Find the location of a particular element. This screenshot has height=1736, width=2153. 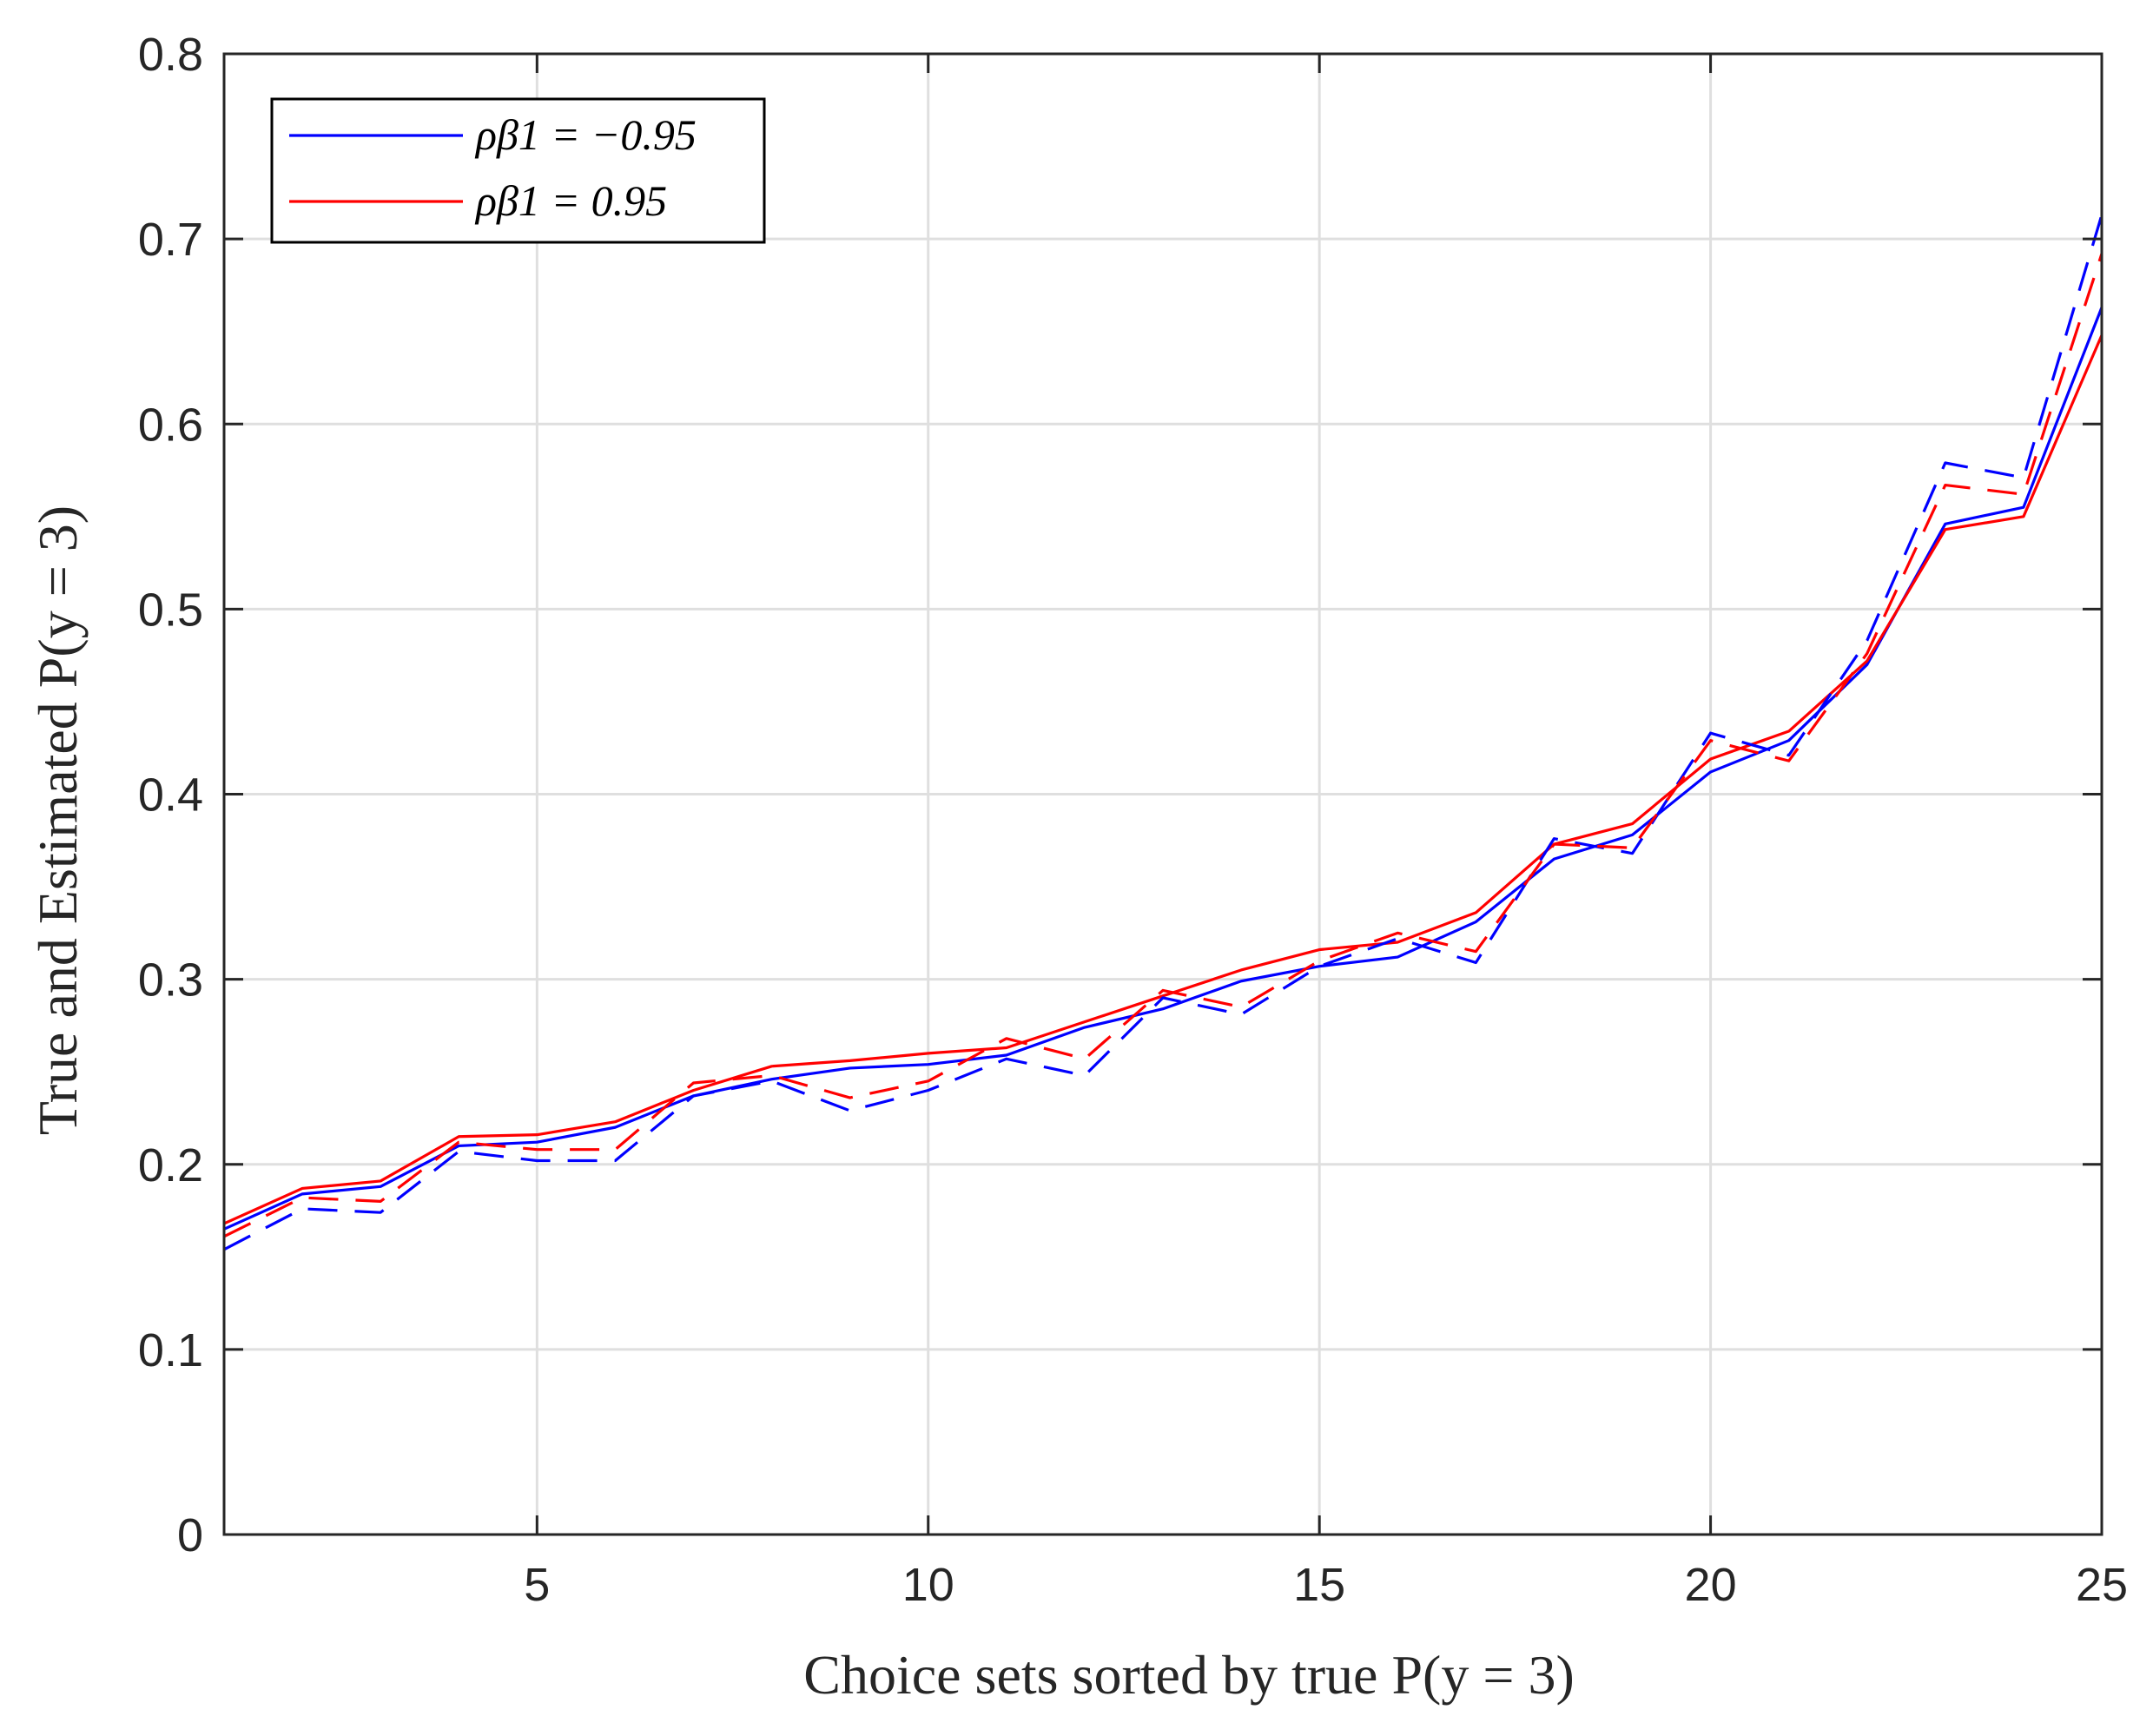

y-tick-label: 0.7 is located at coordinates (170, 240).